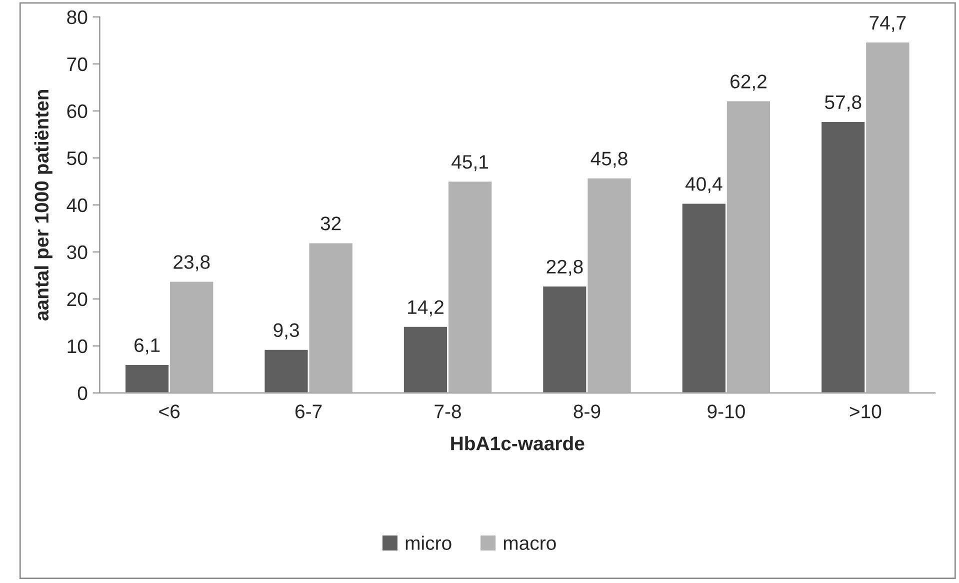 This screenshot has width=959, height=583. Describe the element at coordinates (77, 111) in the screenshot. I see `y-tick-label: 60` at that location.